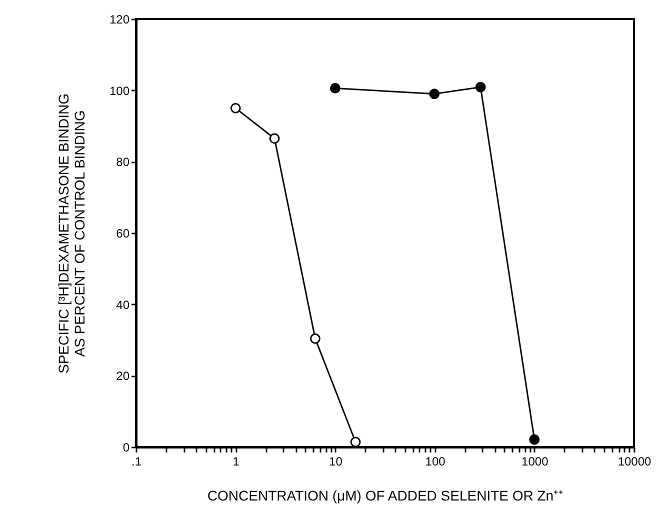 The image size is (658, 521). Describe the element at coordinates (123, 376) in the screenshot. I see `y-tick-label: 20` at that location.